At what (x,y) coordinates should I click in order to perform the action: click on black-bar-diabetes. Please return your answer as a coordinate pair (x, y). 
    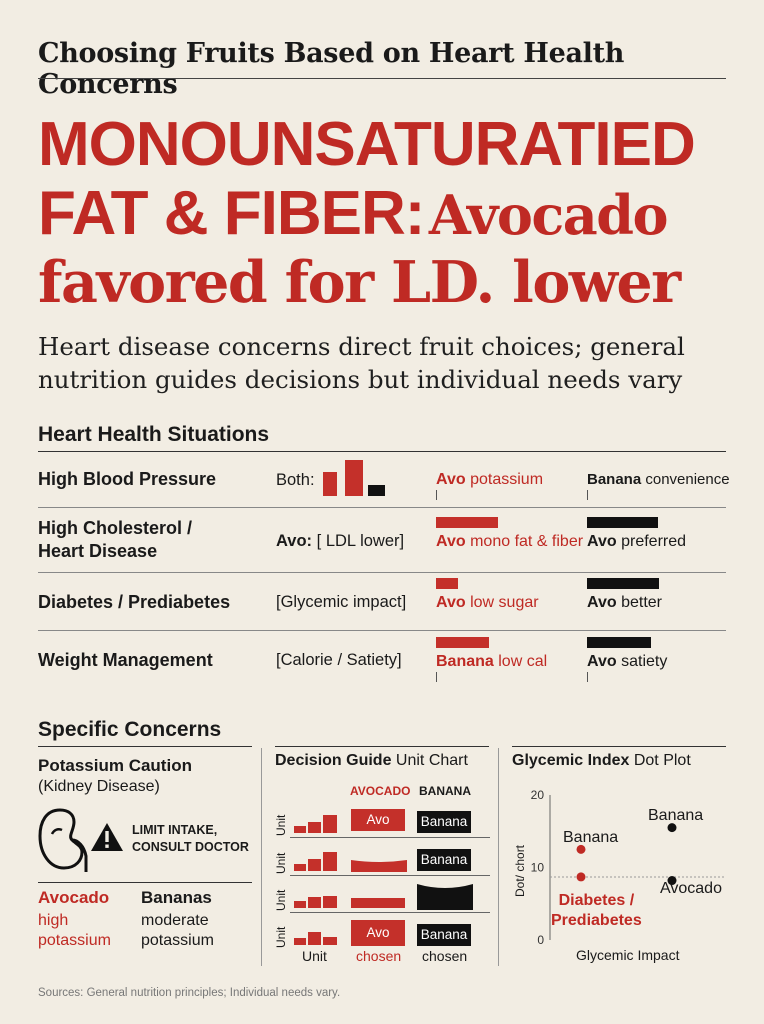
    Looking at the image, I should click on (623, 583).